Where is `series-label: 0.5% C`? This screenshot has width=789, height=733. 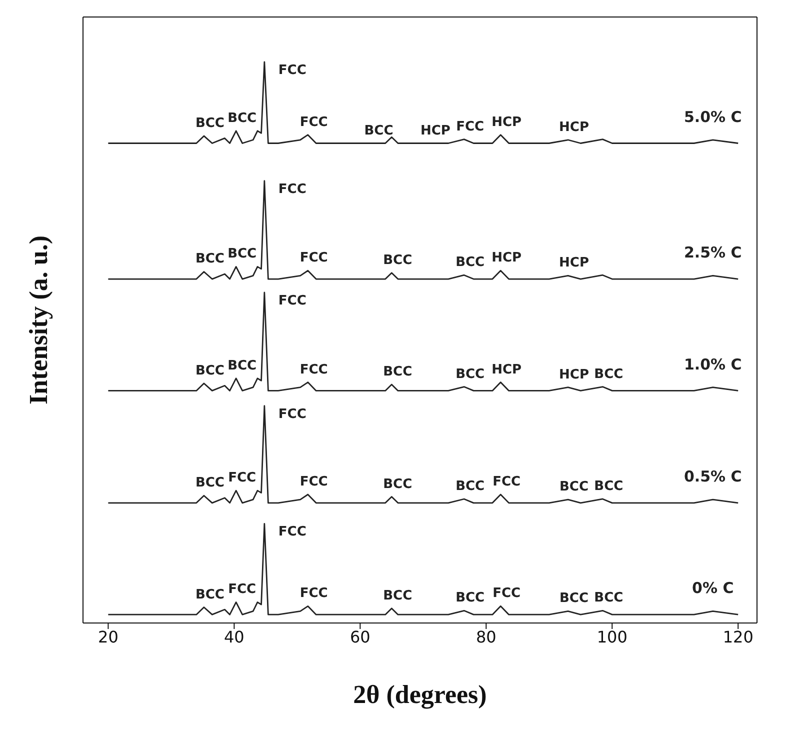 series-label: 0.5% C is located at coordinates (713, 477).